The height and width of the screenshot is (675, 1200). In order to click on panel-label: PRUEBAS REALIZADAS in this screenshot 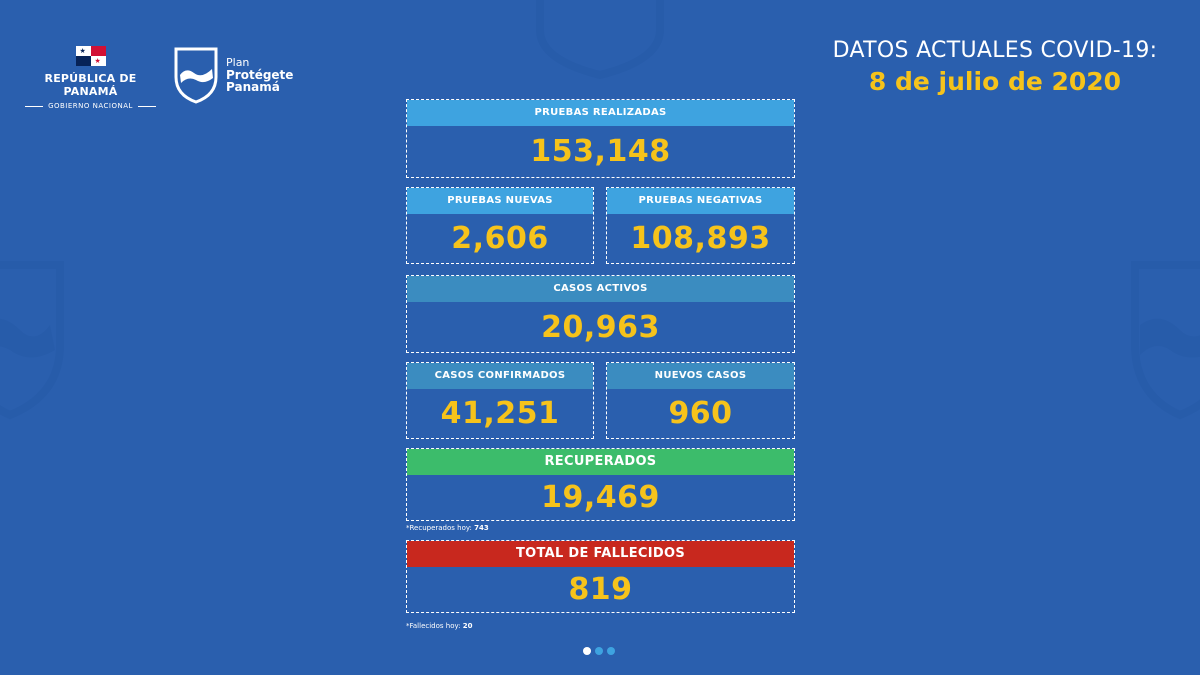, I will do `click(600, 113)`.